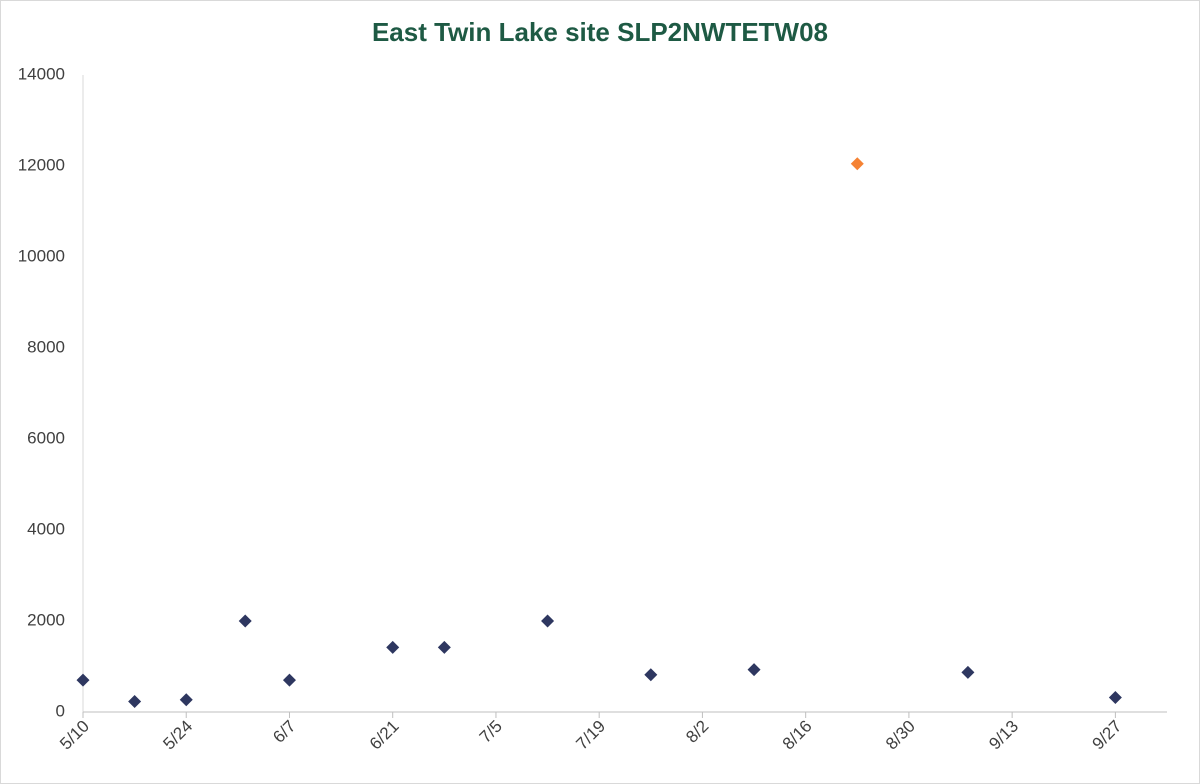 The height and width of the screenshot is (784, 1200). What do you see at coordinates (46, 528) in the screenshot?
I see `y-tick-label: 4000` at bounding box center [46, 528].